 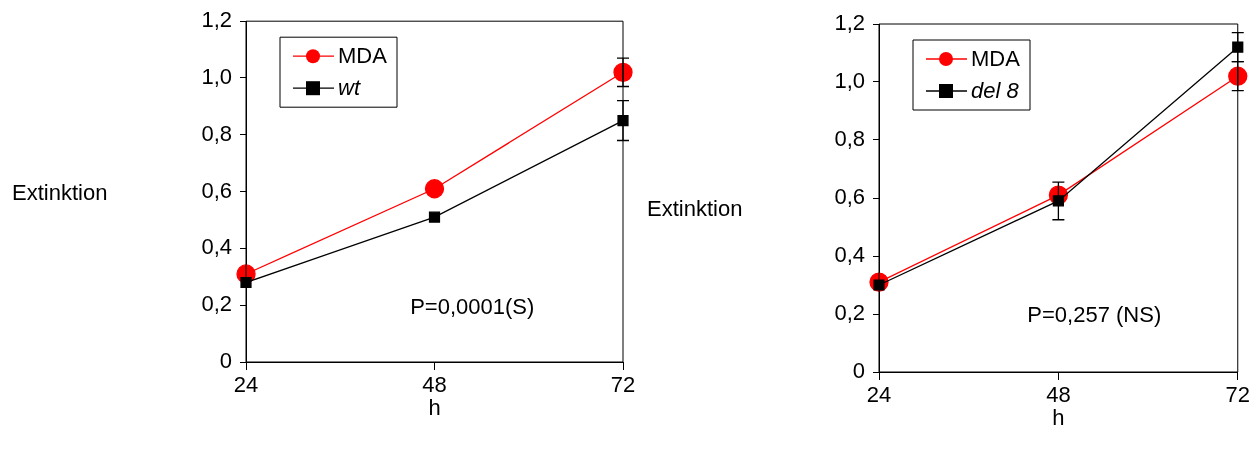 What do you see at coordinates (472, 306) in the screenshot?
I see `annotation: P=0,0001(S)` at bounding box center [472, 306].